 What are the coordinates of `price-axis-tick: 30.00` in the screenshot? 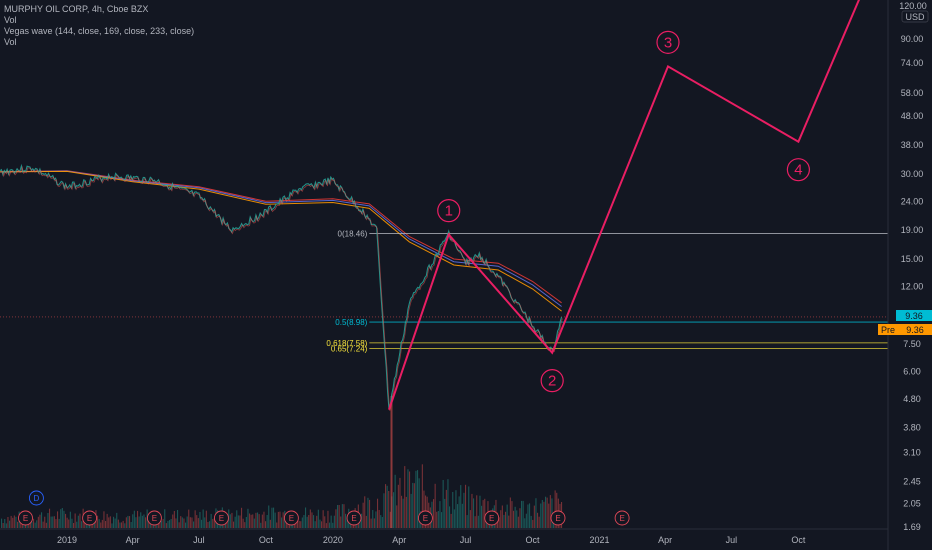 It's located at (912, 174).